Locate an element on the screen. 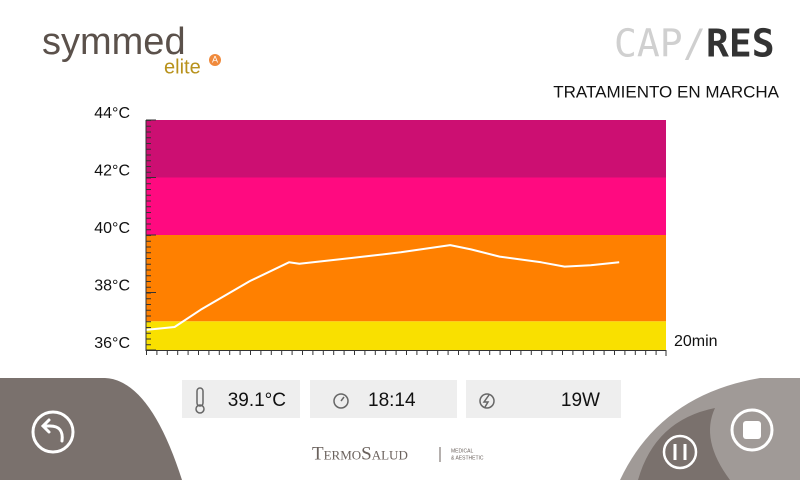 Image resolution: width=800 pixels, height=480 pixels. time-readout: 18:14 is located at coordinates (392, 400).